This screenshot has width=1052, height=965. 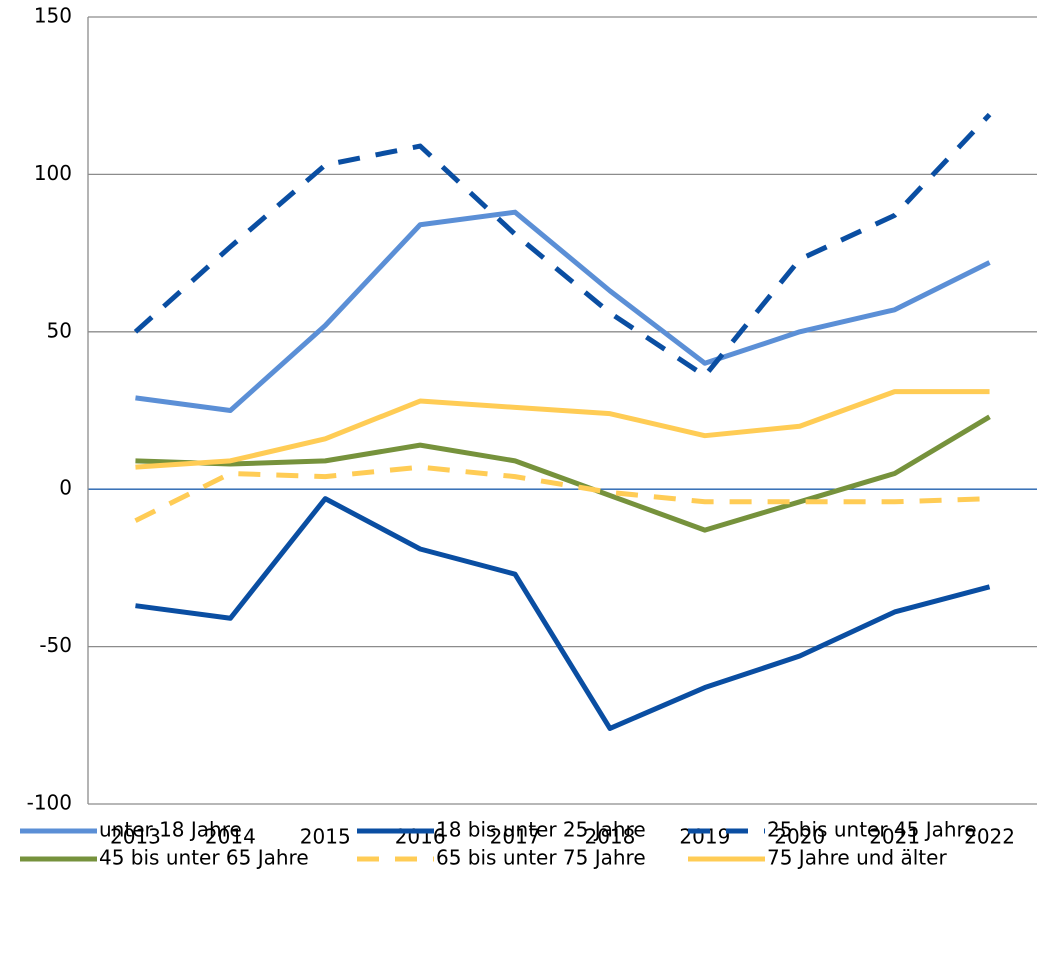 I want to click on legend-label: 18 bis unter 25 Jahre, so click(x=541, y=830).